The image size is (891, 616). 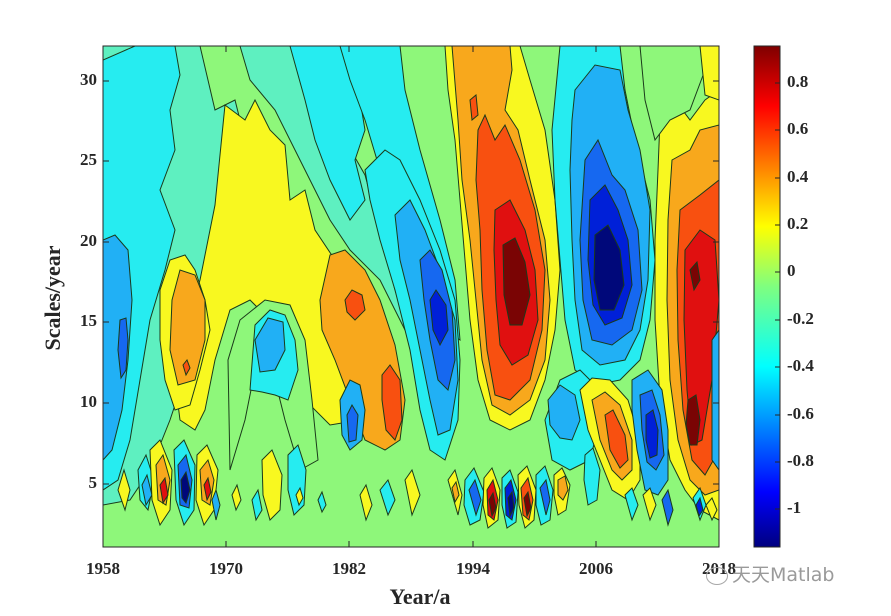 What do you see at coordinates (717, 575) in the screenshot?
I see `wechat-bubble-icon` at bounding box center [717, 575].